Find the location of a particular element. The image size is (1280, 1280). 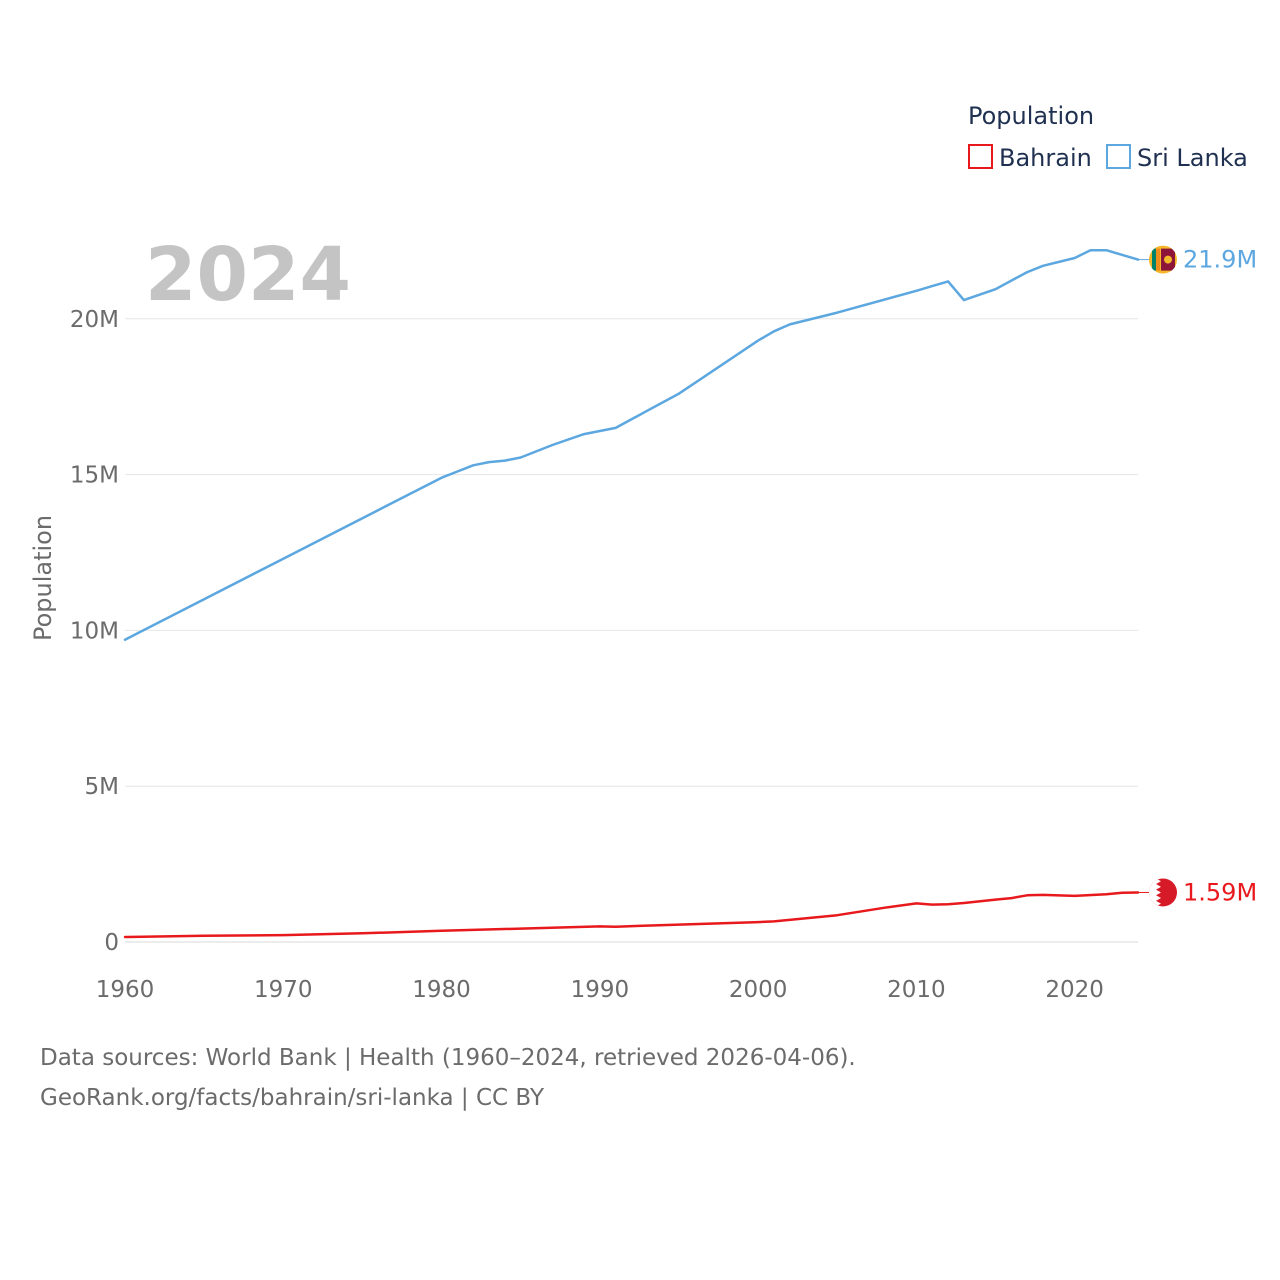

legend-item-bahrain: Bahrain is located at coordinates (1030, 158).